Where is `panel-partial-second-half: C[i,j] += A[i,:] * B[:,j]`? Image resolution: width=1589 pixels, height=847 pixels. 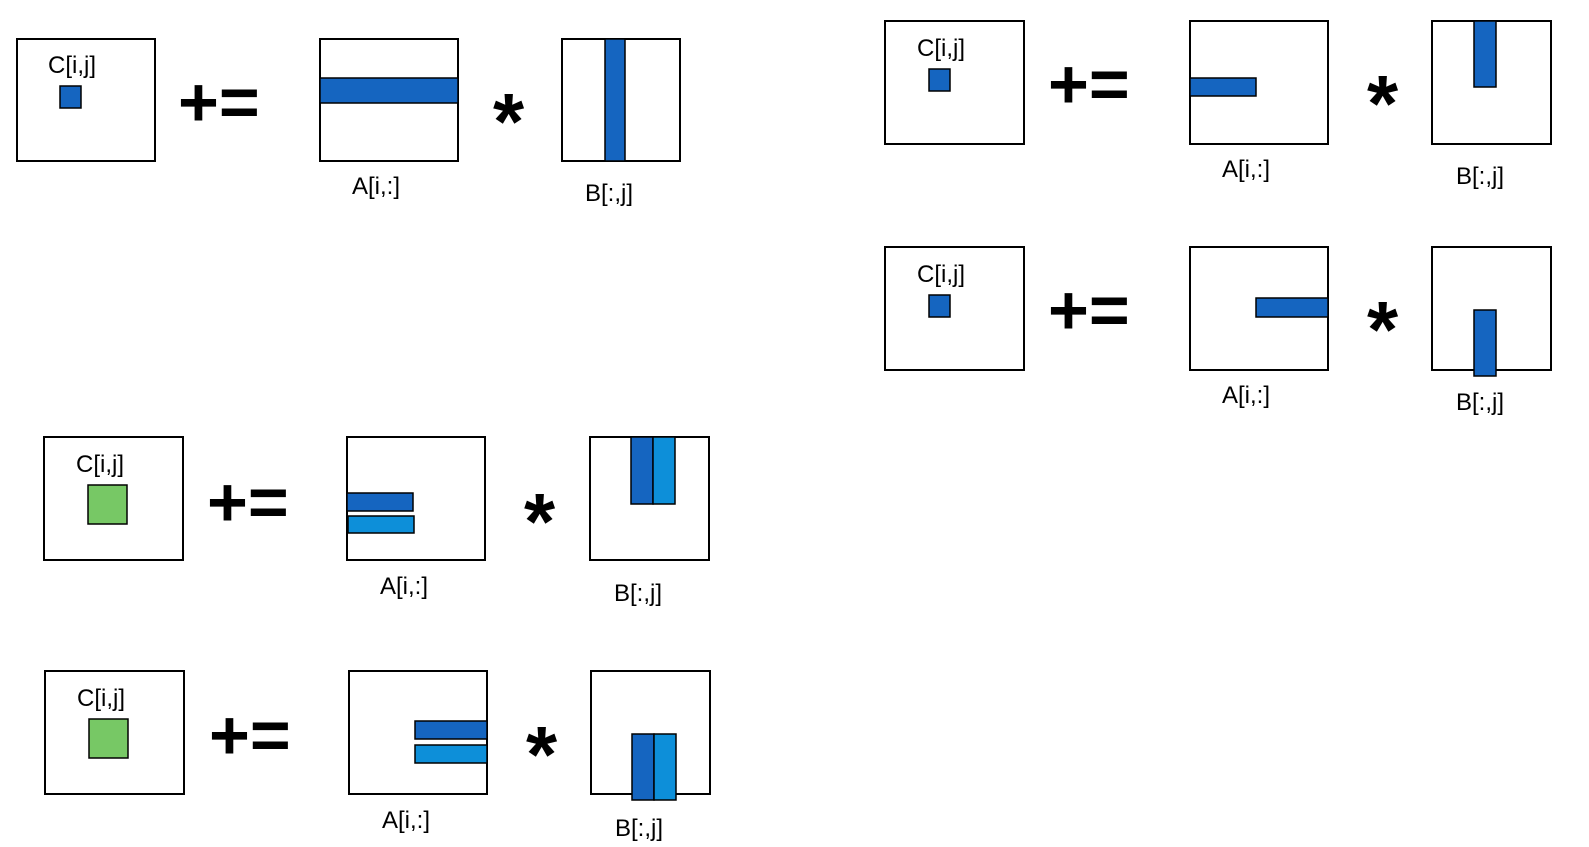 panel-partial-second-half: C[i,j] += A[i,:] * B[:,j] is located at coordinates (1218, 331).